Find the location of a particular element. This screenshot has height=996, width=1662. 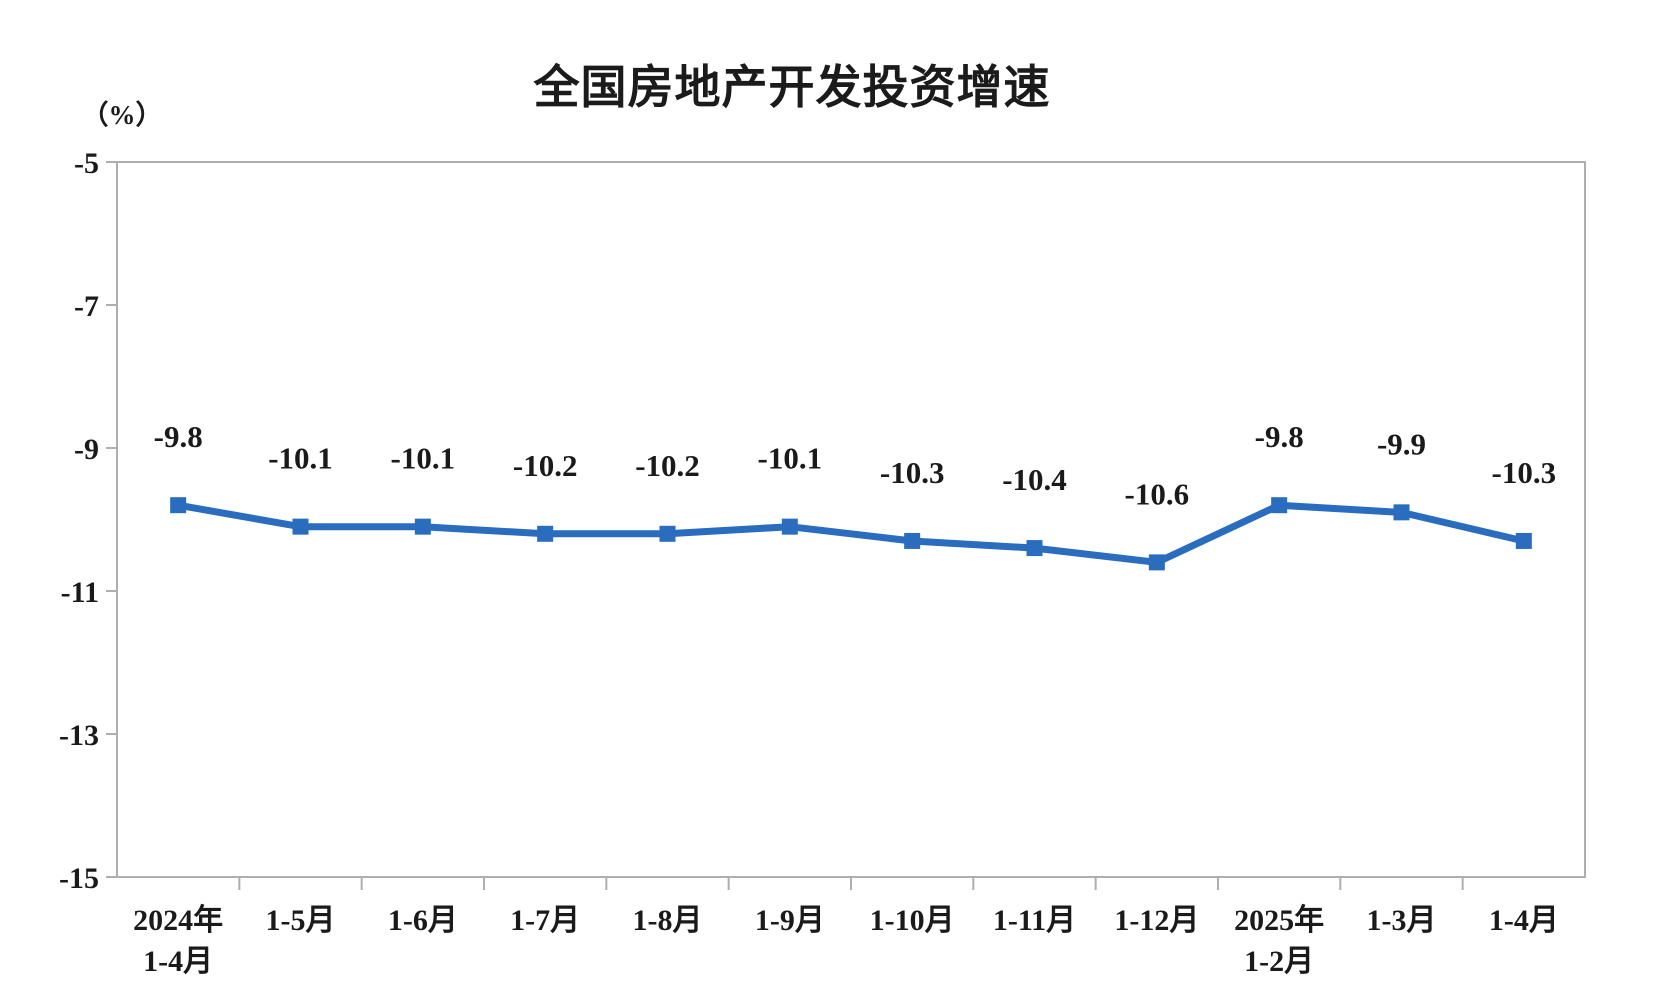

chart-title: 全国房地产开发投资增速 is located at coordinates (792, 87).